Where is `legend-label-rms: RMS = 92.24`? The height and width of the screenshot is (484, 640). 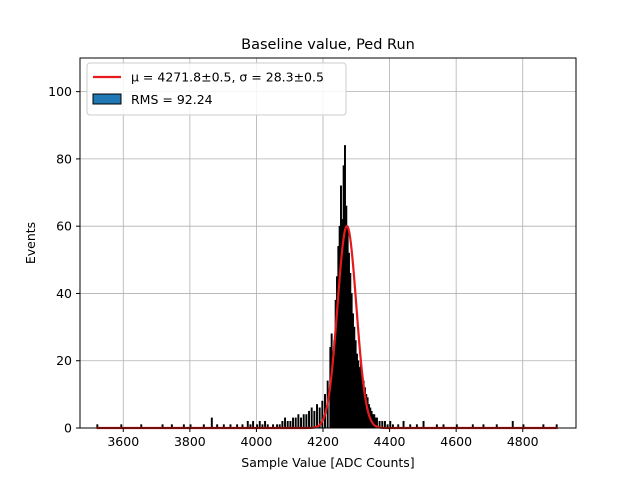
legend-label-rms: RMS = 92.24 is located at coordinates (172, 99).